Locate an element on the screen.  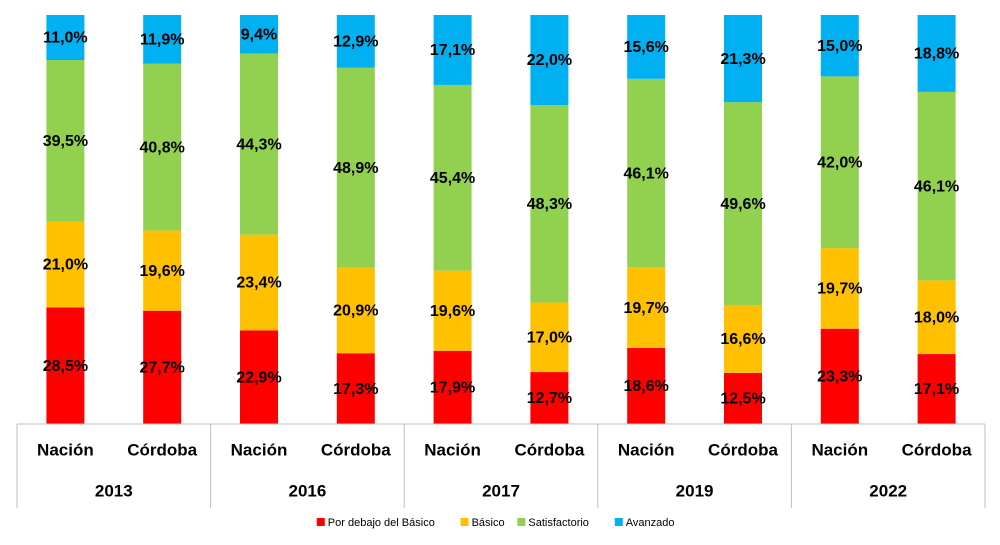
value-label: 18,0% is located at coordinates (936, 317).